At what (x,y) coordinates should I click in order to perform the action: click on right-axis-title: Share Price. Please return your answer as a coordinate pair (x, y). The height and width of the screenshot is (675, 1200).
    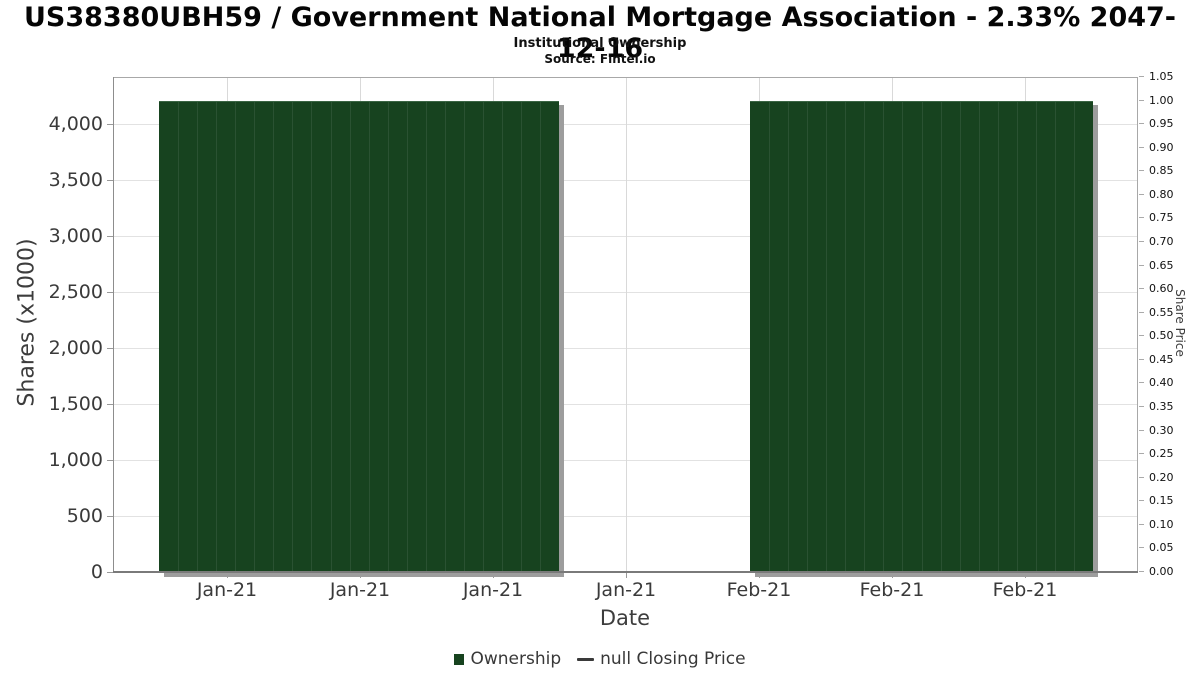
    Looking at the image, I should click on (1180, 323).